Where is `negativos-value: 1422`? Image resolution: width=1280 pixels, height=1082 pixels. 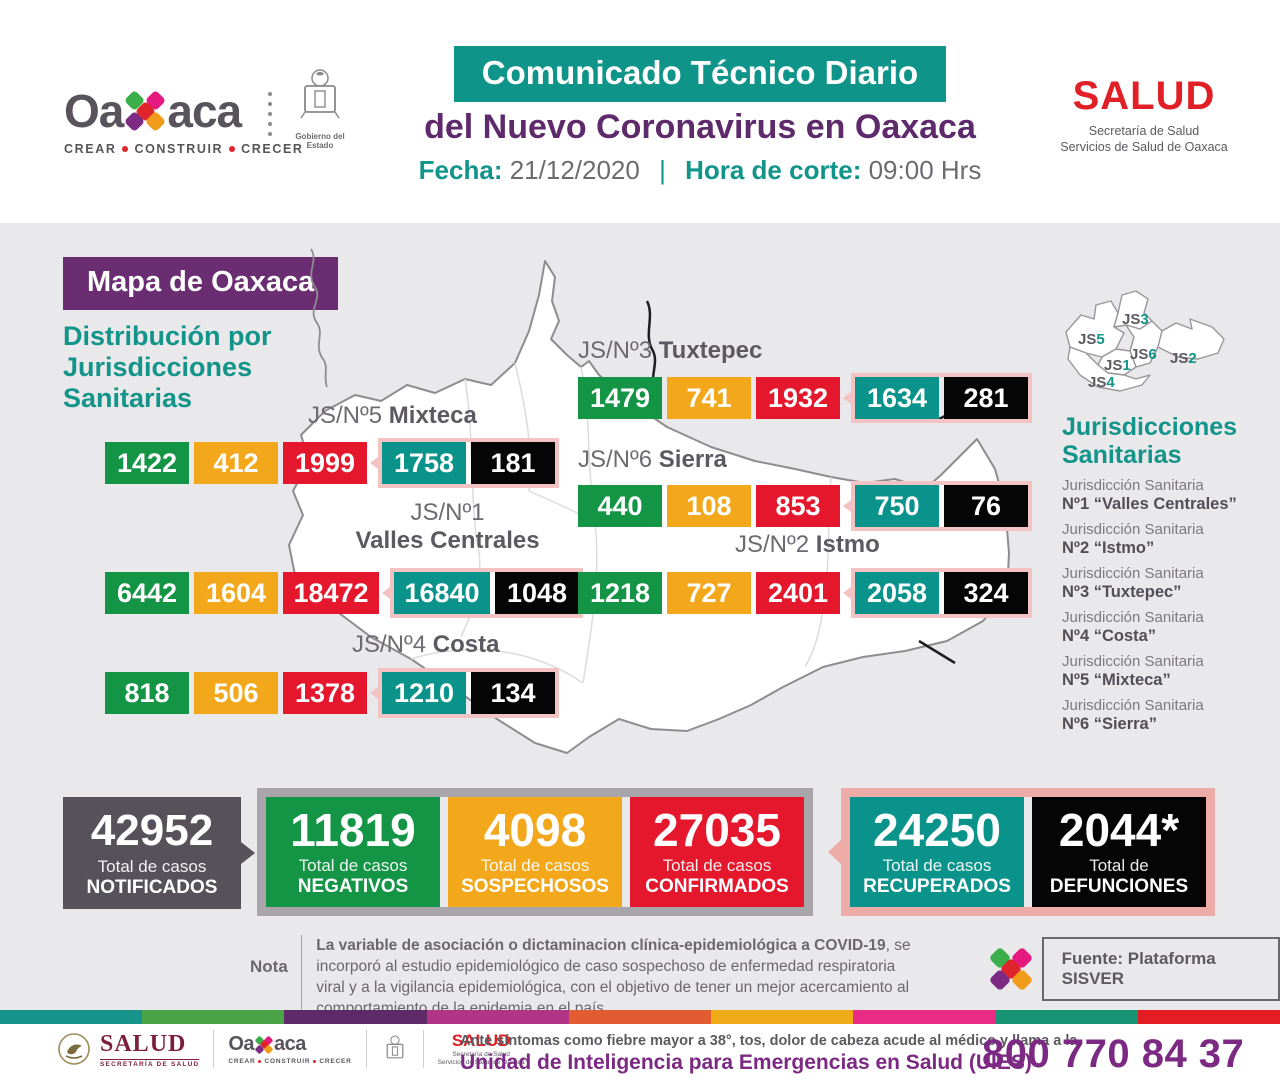
negativos-value: 1422 is located at coordinates (147, 463).